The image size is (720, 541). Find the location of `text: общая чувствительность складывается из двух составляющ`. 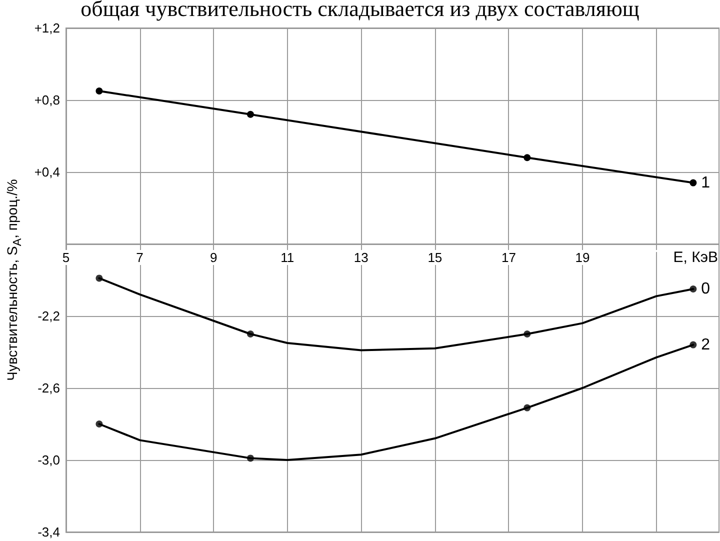

text: общая чувствительность складывается из двух составляющ is located at coordinates (360, 11).